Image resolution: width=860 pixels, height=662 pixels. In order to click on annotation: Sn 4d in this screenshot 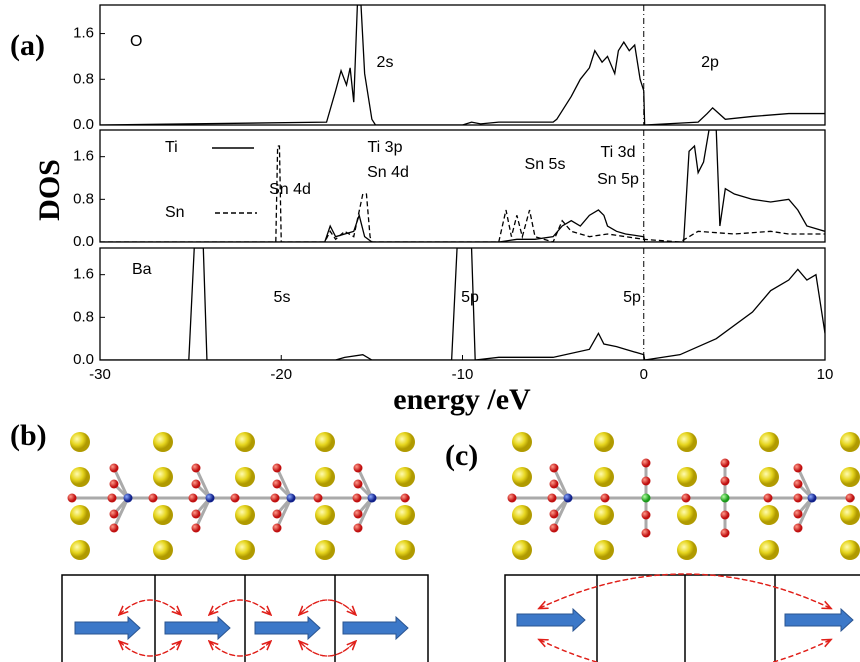, I will do `click(290, 189)`.